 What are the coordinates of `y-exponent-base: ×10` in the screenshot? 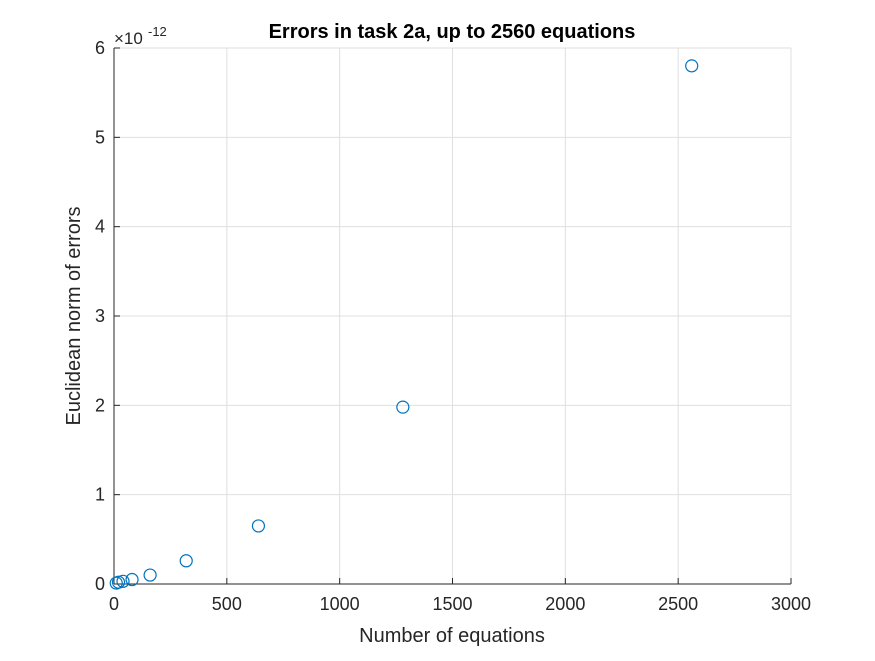 It's located at (128, 38).